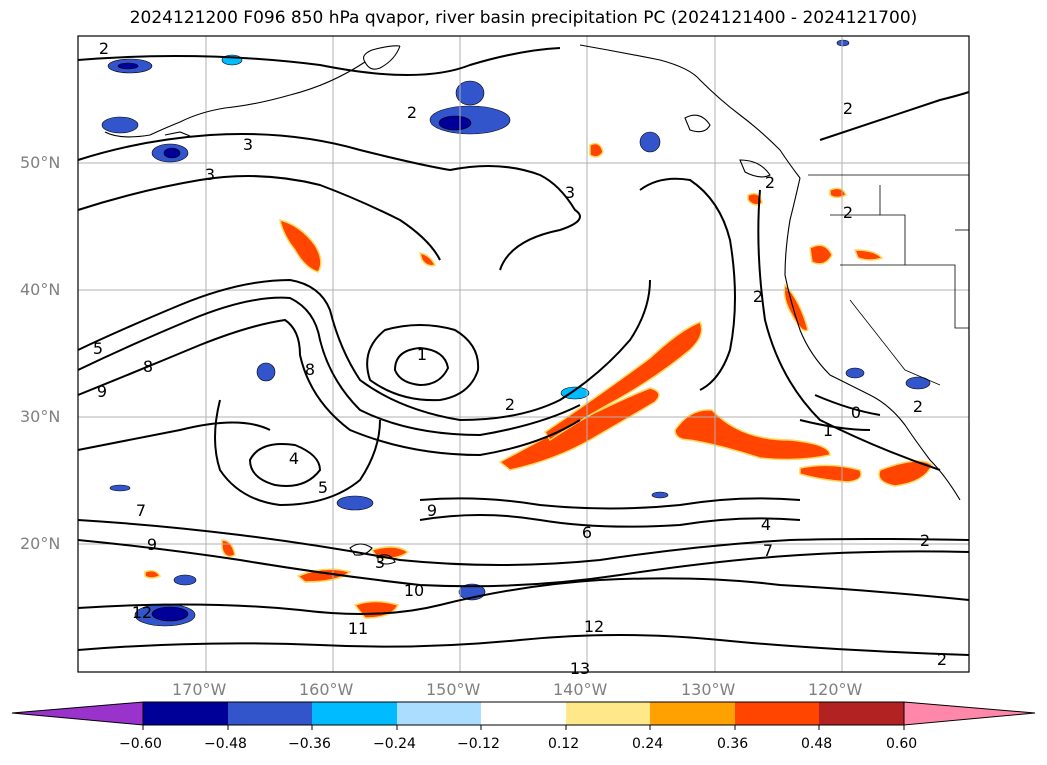 The width and height of the screenshot is (1047, 765). Describe the element at coordinates (587, 532) in the screenshot. I see `contour-label: 6` at that location.